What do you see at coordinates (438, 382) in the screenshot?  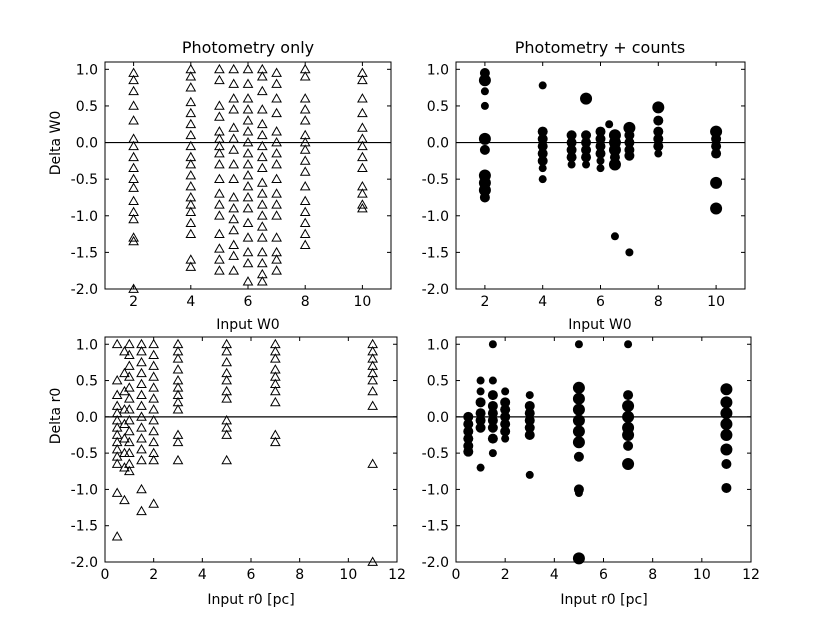 I see `y-tick-label: 0.5` at bounding box center [438, 382].